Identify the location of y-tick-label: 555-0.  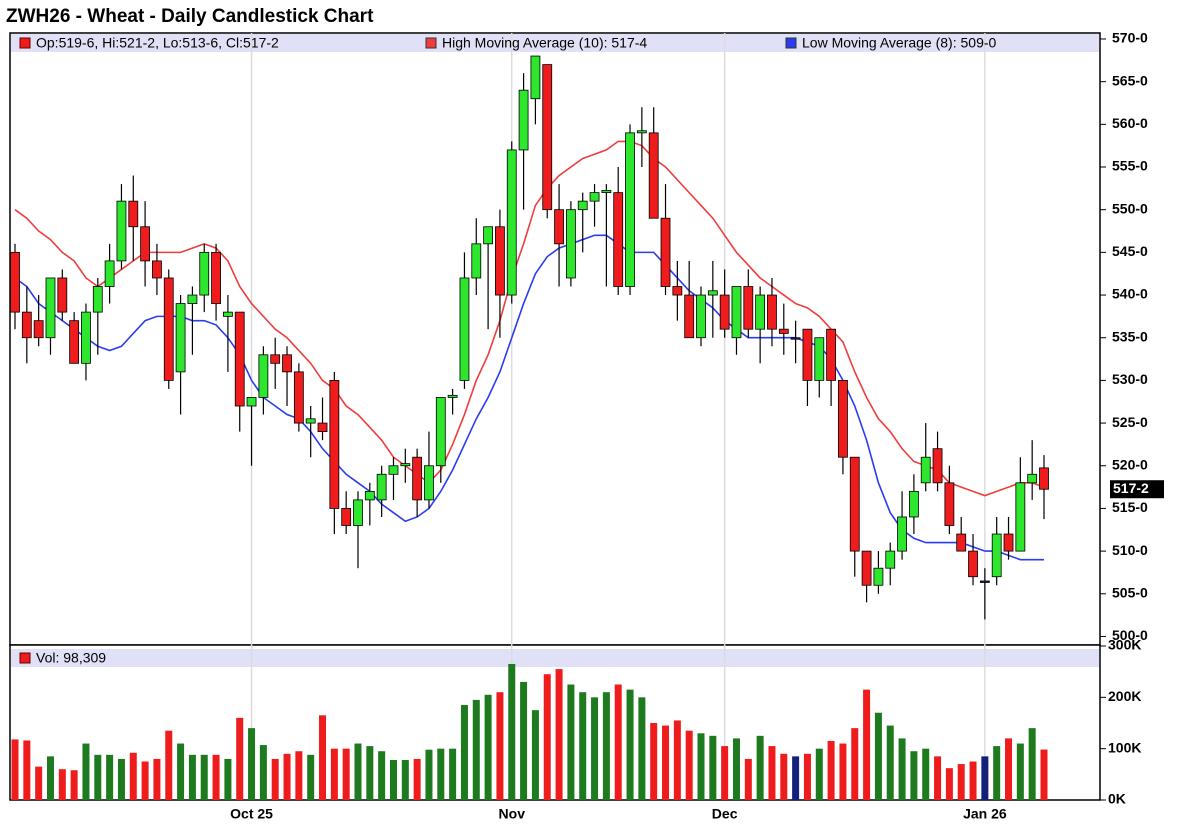
(1130, 166).